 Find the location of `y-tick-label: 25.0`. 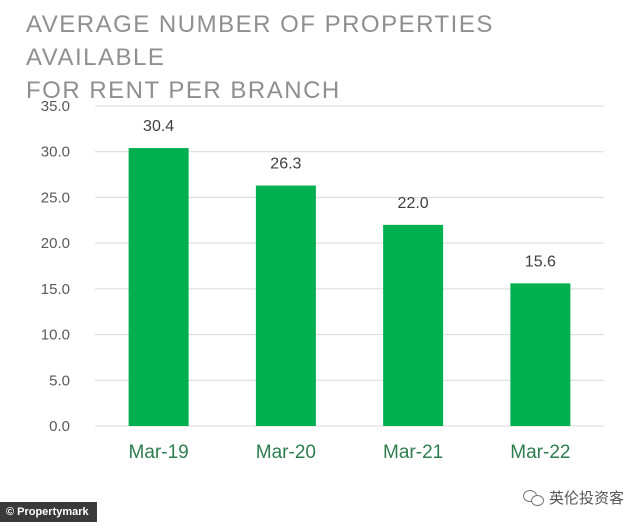

y-tick-label: 25.0 is located at coordinates (55, 197).